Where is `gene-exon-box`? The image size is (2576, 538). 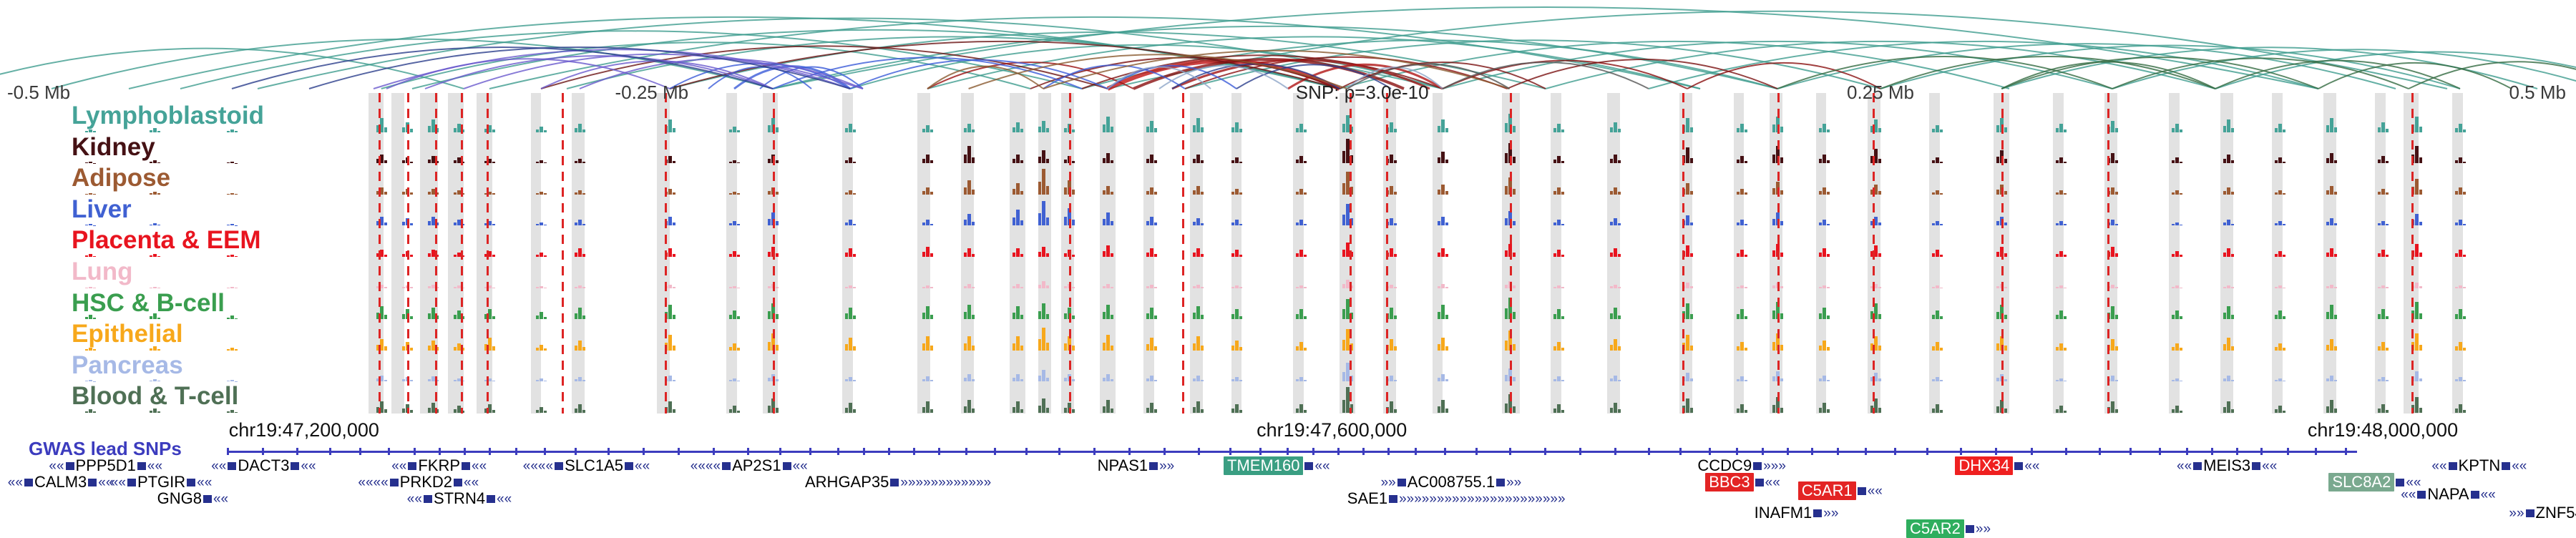 gene-exon-box is located at coordinates (1401, 483).